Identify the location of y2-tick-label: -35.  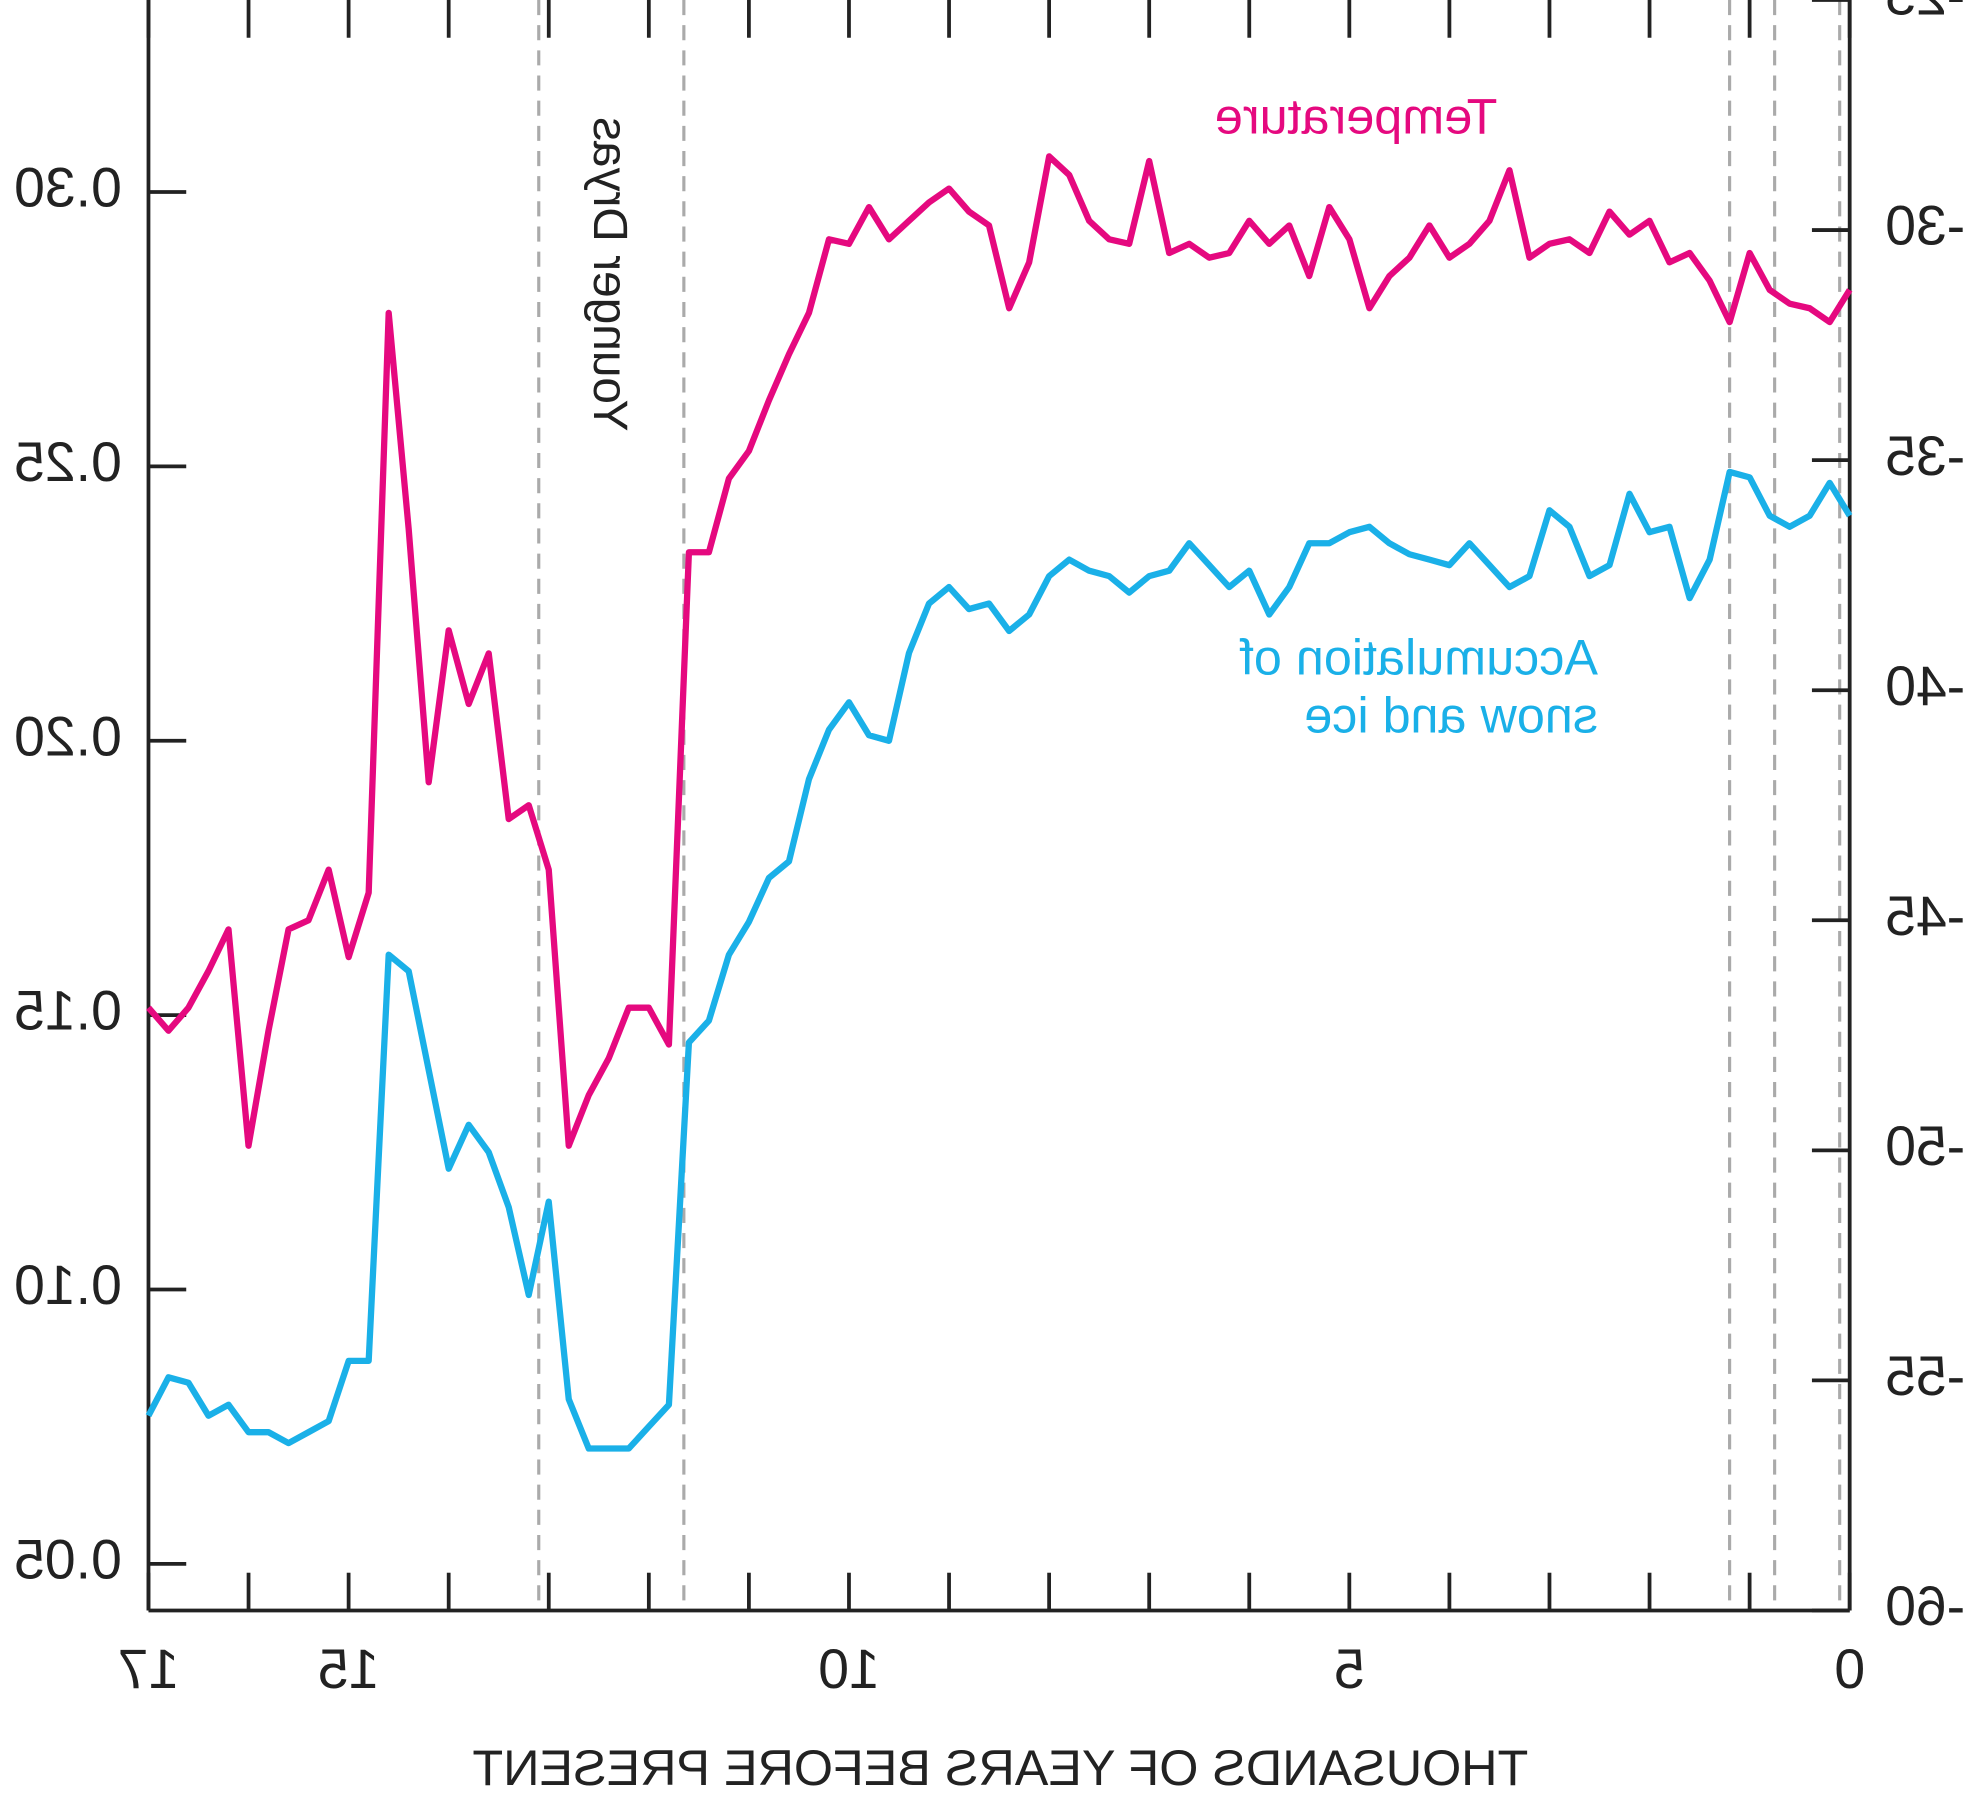
(1925, 456).